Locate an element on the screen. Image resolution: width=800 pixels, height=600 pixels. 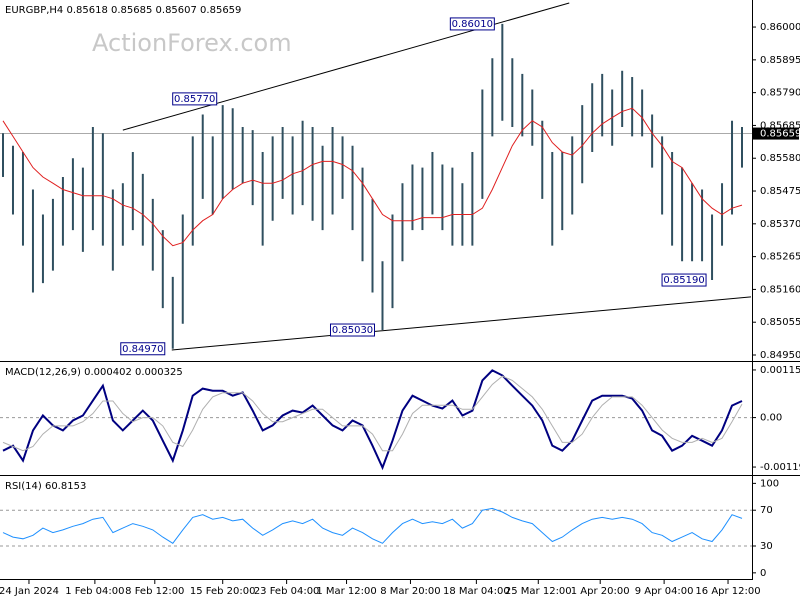
y-tick-label: 0.85790 is located at coordinates (780, 93).